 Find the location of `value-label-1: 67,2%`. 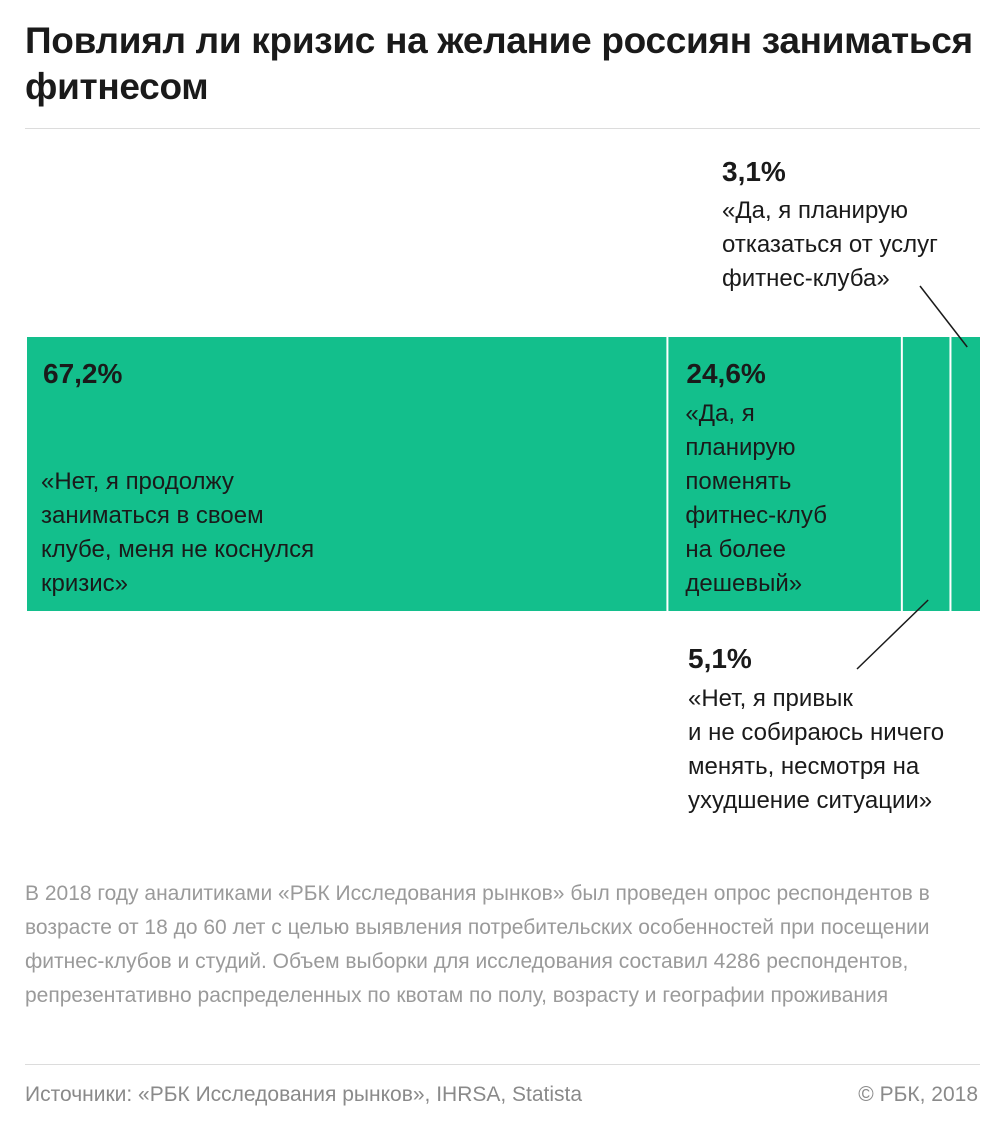

value-label-1: 67,2% is located at coordinates (82, 373).